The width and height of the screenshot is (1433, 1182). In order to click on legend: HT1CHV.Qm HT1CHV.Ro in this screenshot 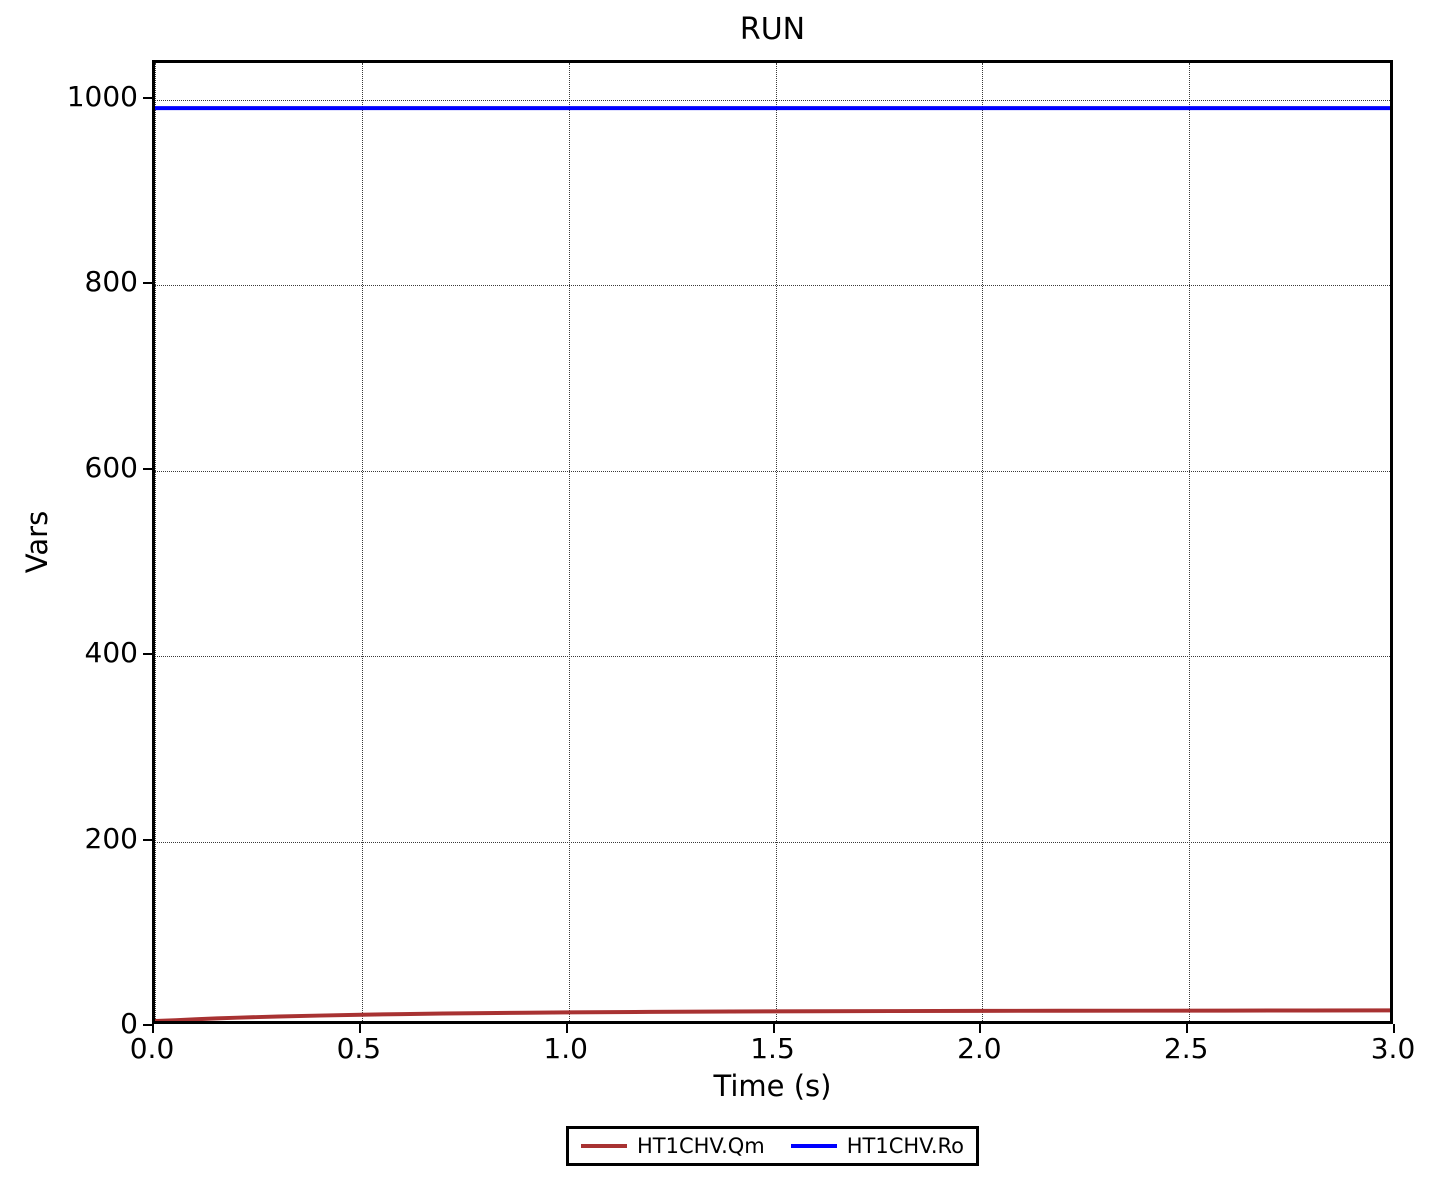, I will do `click(772, 1146)`.